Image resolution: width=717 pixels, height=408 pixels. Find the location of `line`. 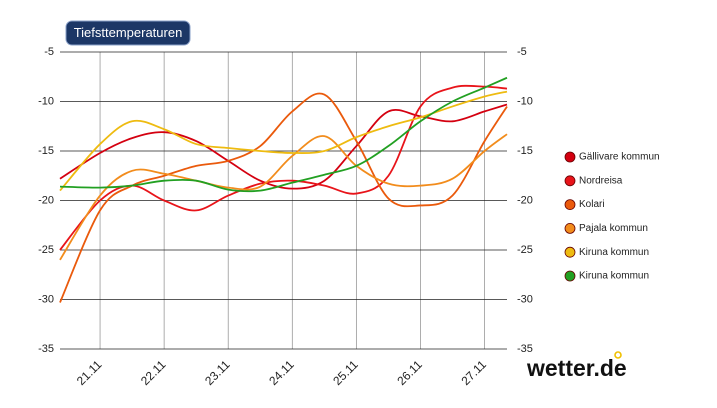

line is located at coordinates (283, 146).